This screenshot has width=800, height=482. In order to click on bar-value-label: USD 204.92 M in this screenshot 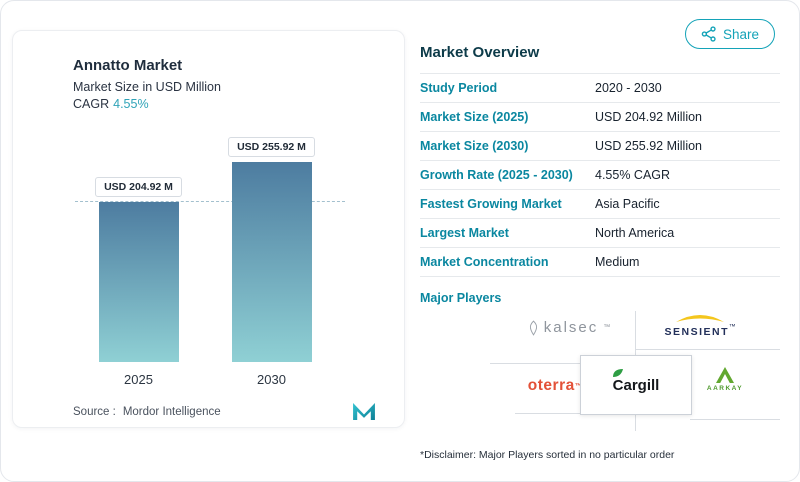, I will do `click(138, 187)`.